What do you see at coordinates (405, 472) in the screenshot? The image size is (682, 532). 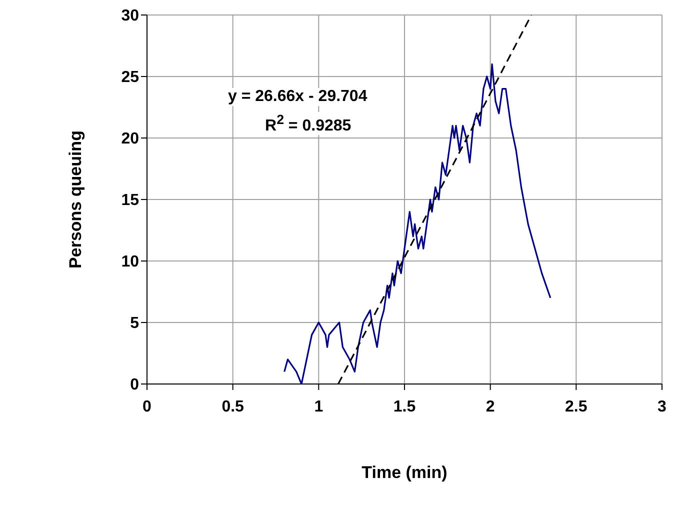 I see `x-axis-title: Time (min)` at bounding box center [405, 472].